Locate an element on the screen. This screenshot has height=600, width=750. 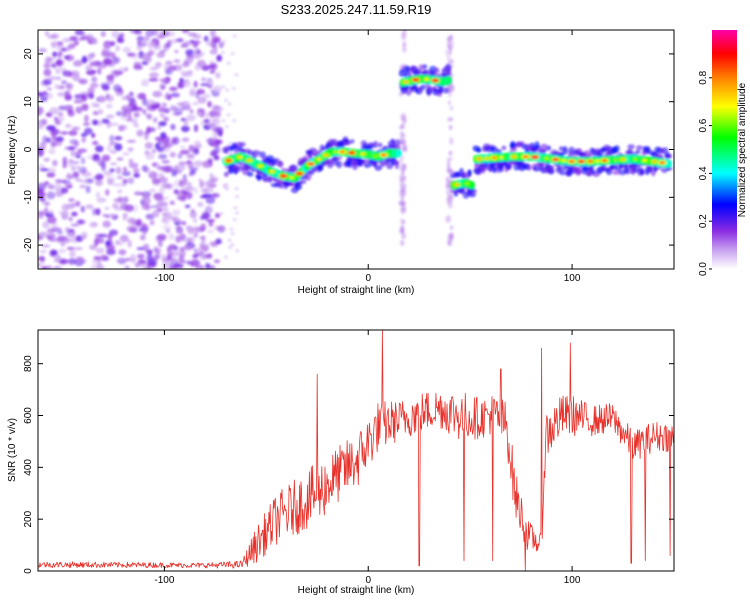
snr-ylabel: SNR (10 * v/v) is located at coordinates (12, 450).